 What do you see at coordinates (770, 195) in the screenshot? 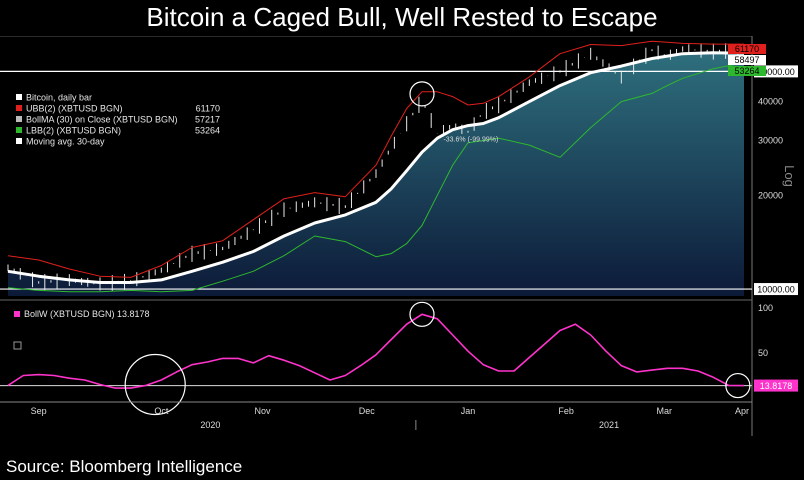
I see `price-y-tick-2: 20000` at bounding box center [770, 195].